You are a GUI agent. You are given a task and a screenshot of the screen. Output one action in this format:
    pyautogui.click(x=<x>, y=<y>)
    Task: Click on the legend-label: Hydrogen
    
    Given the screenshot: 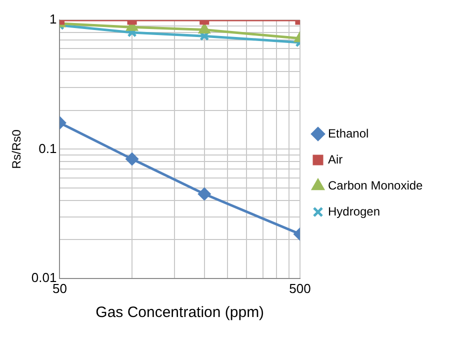 What is the action you would take?
    pyautogui.click(x=366, y=211)
    